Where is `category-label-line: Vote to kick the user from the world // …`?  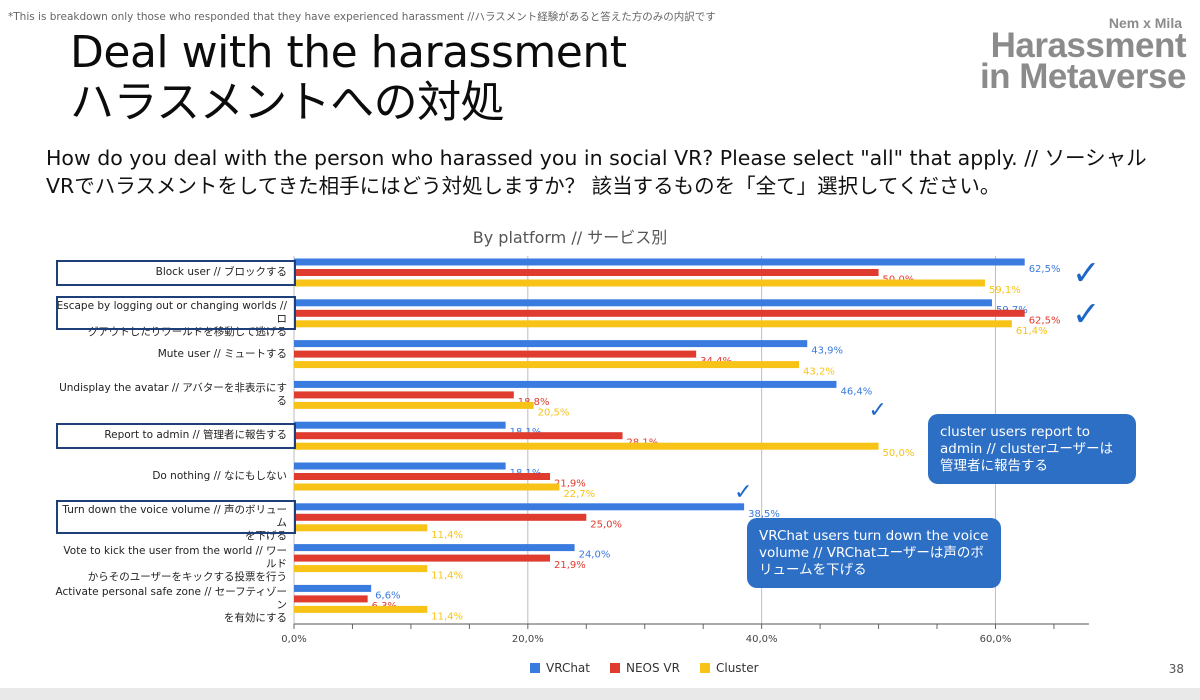 category-label-line: Vote to kick the user from the world // … is located at coordinates (175, 558).